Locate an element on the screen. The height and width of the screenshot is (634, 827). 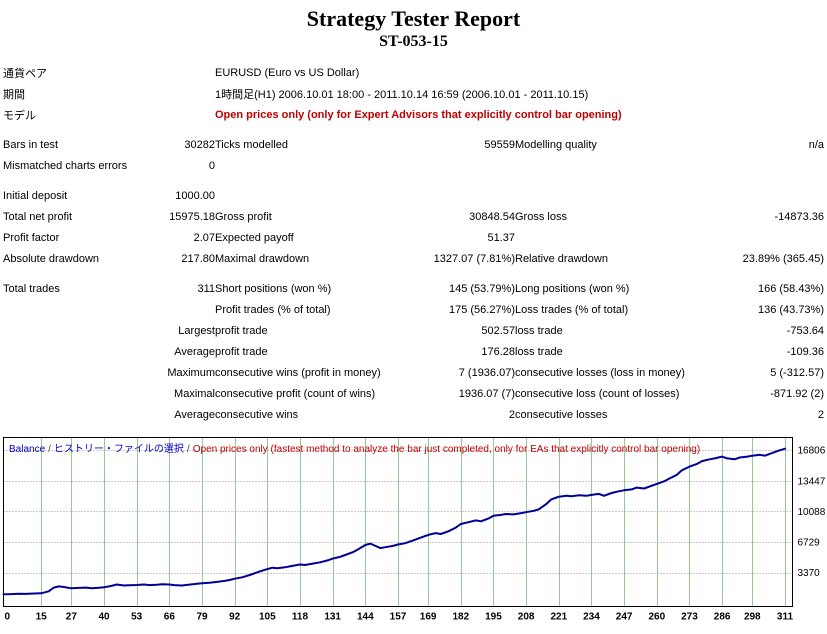
x-tick-label: 53 is located at coordinates (137, 617).